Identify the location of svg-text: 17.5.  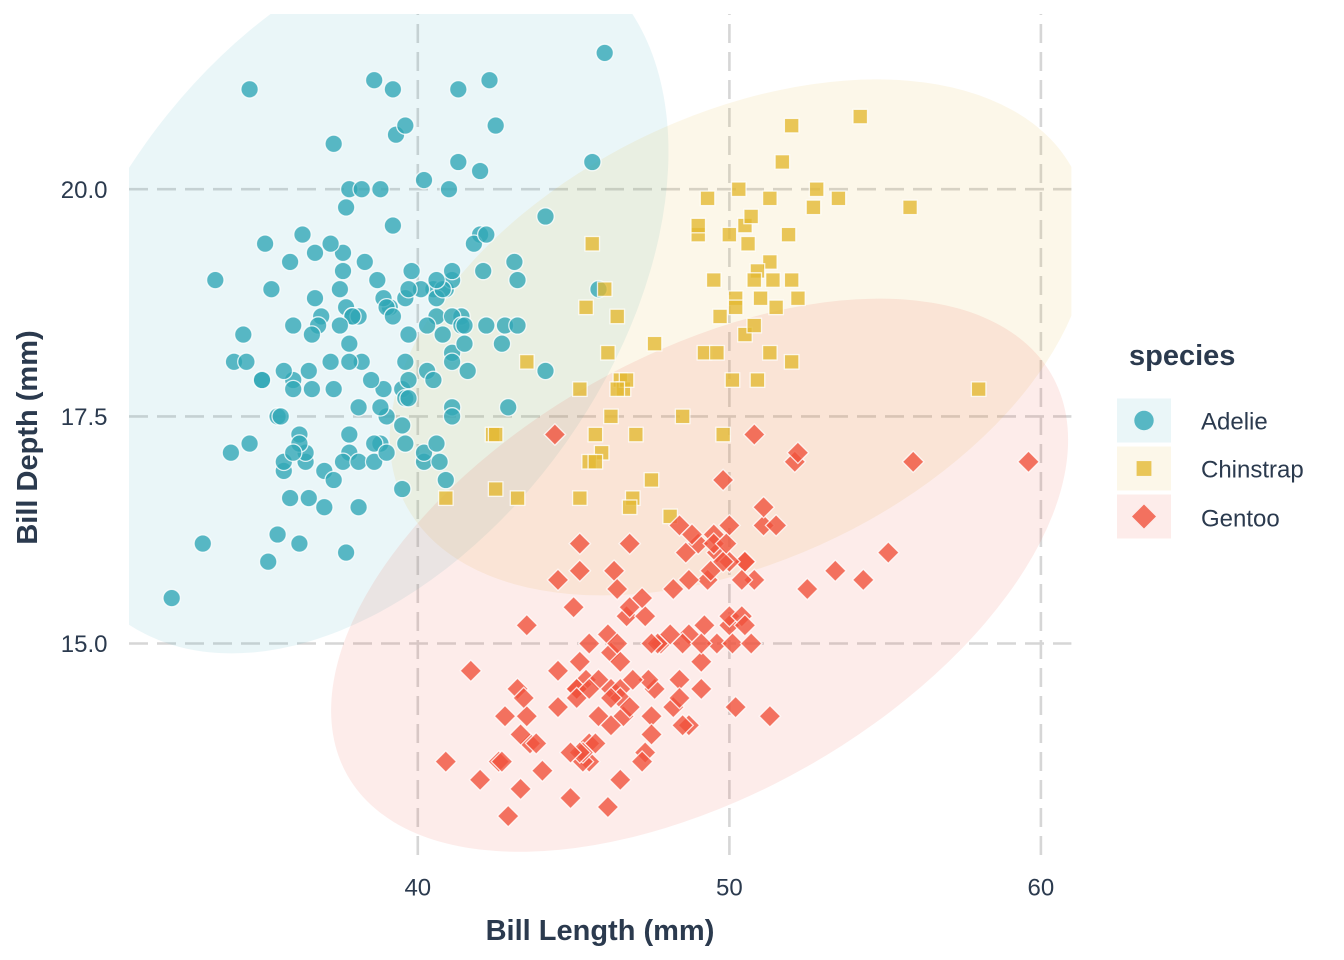
(84, 417).